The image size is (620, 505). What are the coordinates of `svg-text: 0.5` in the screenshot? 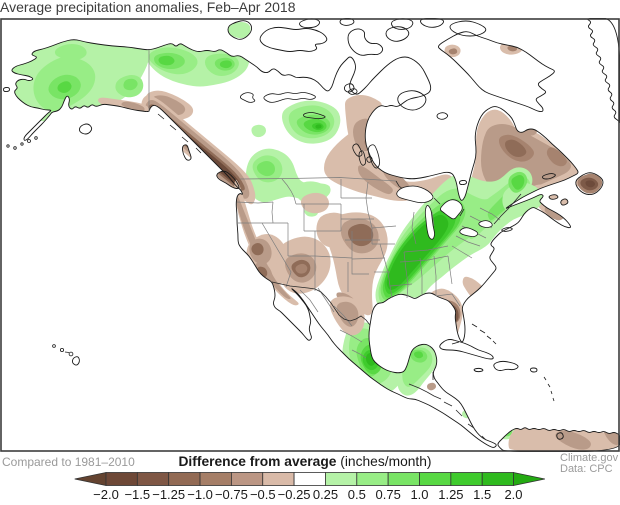 It's located at (357, 494).